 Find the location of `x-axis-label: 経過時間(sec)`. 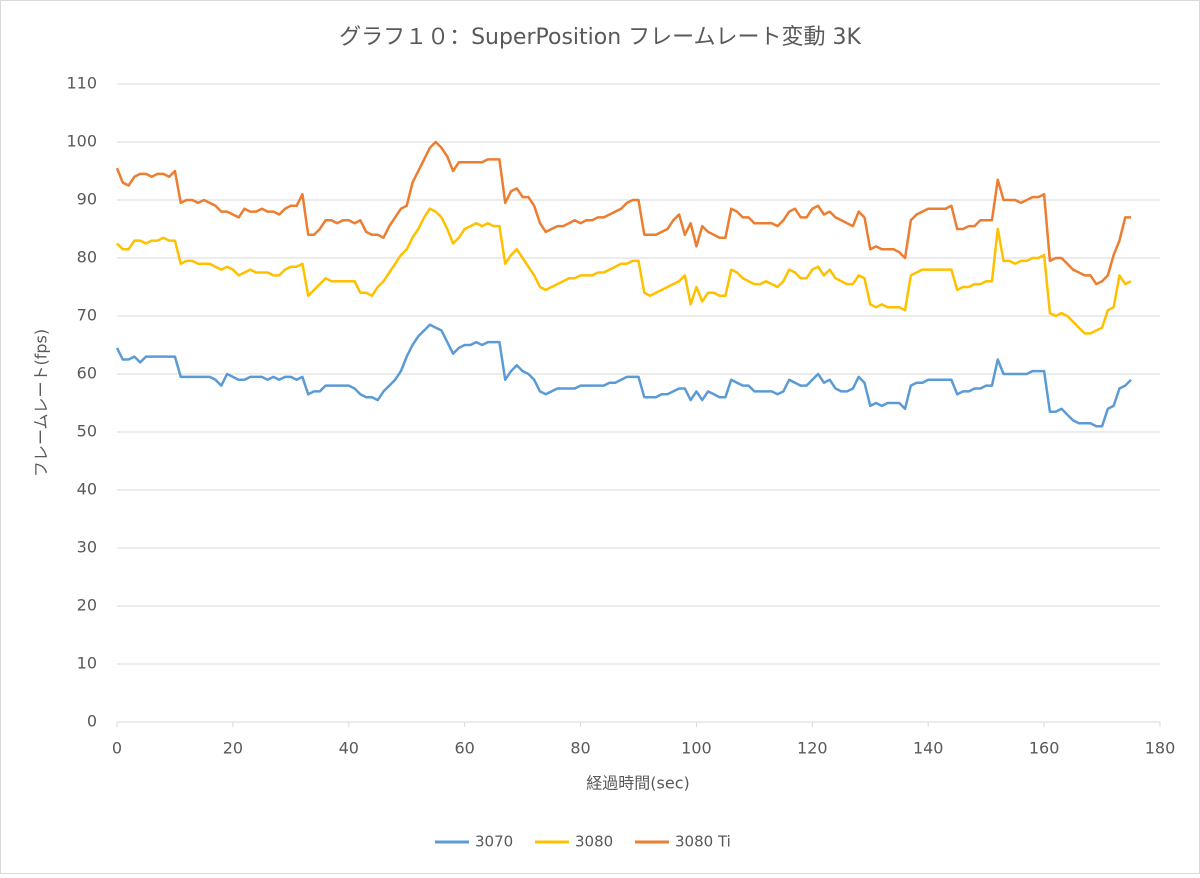

x-axis-label: 経過時間(sec) is located at coordinates (637, 783).